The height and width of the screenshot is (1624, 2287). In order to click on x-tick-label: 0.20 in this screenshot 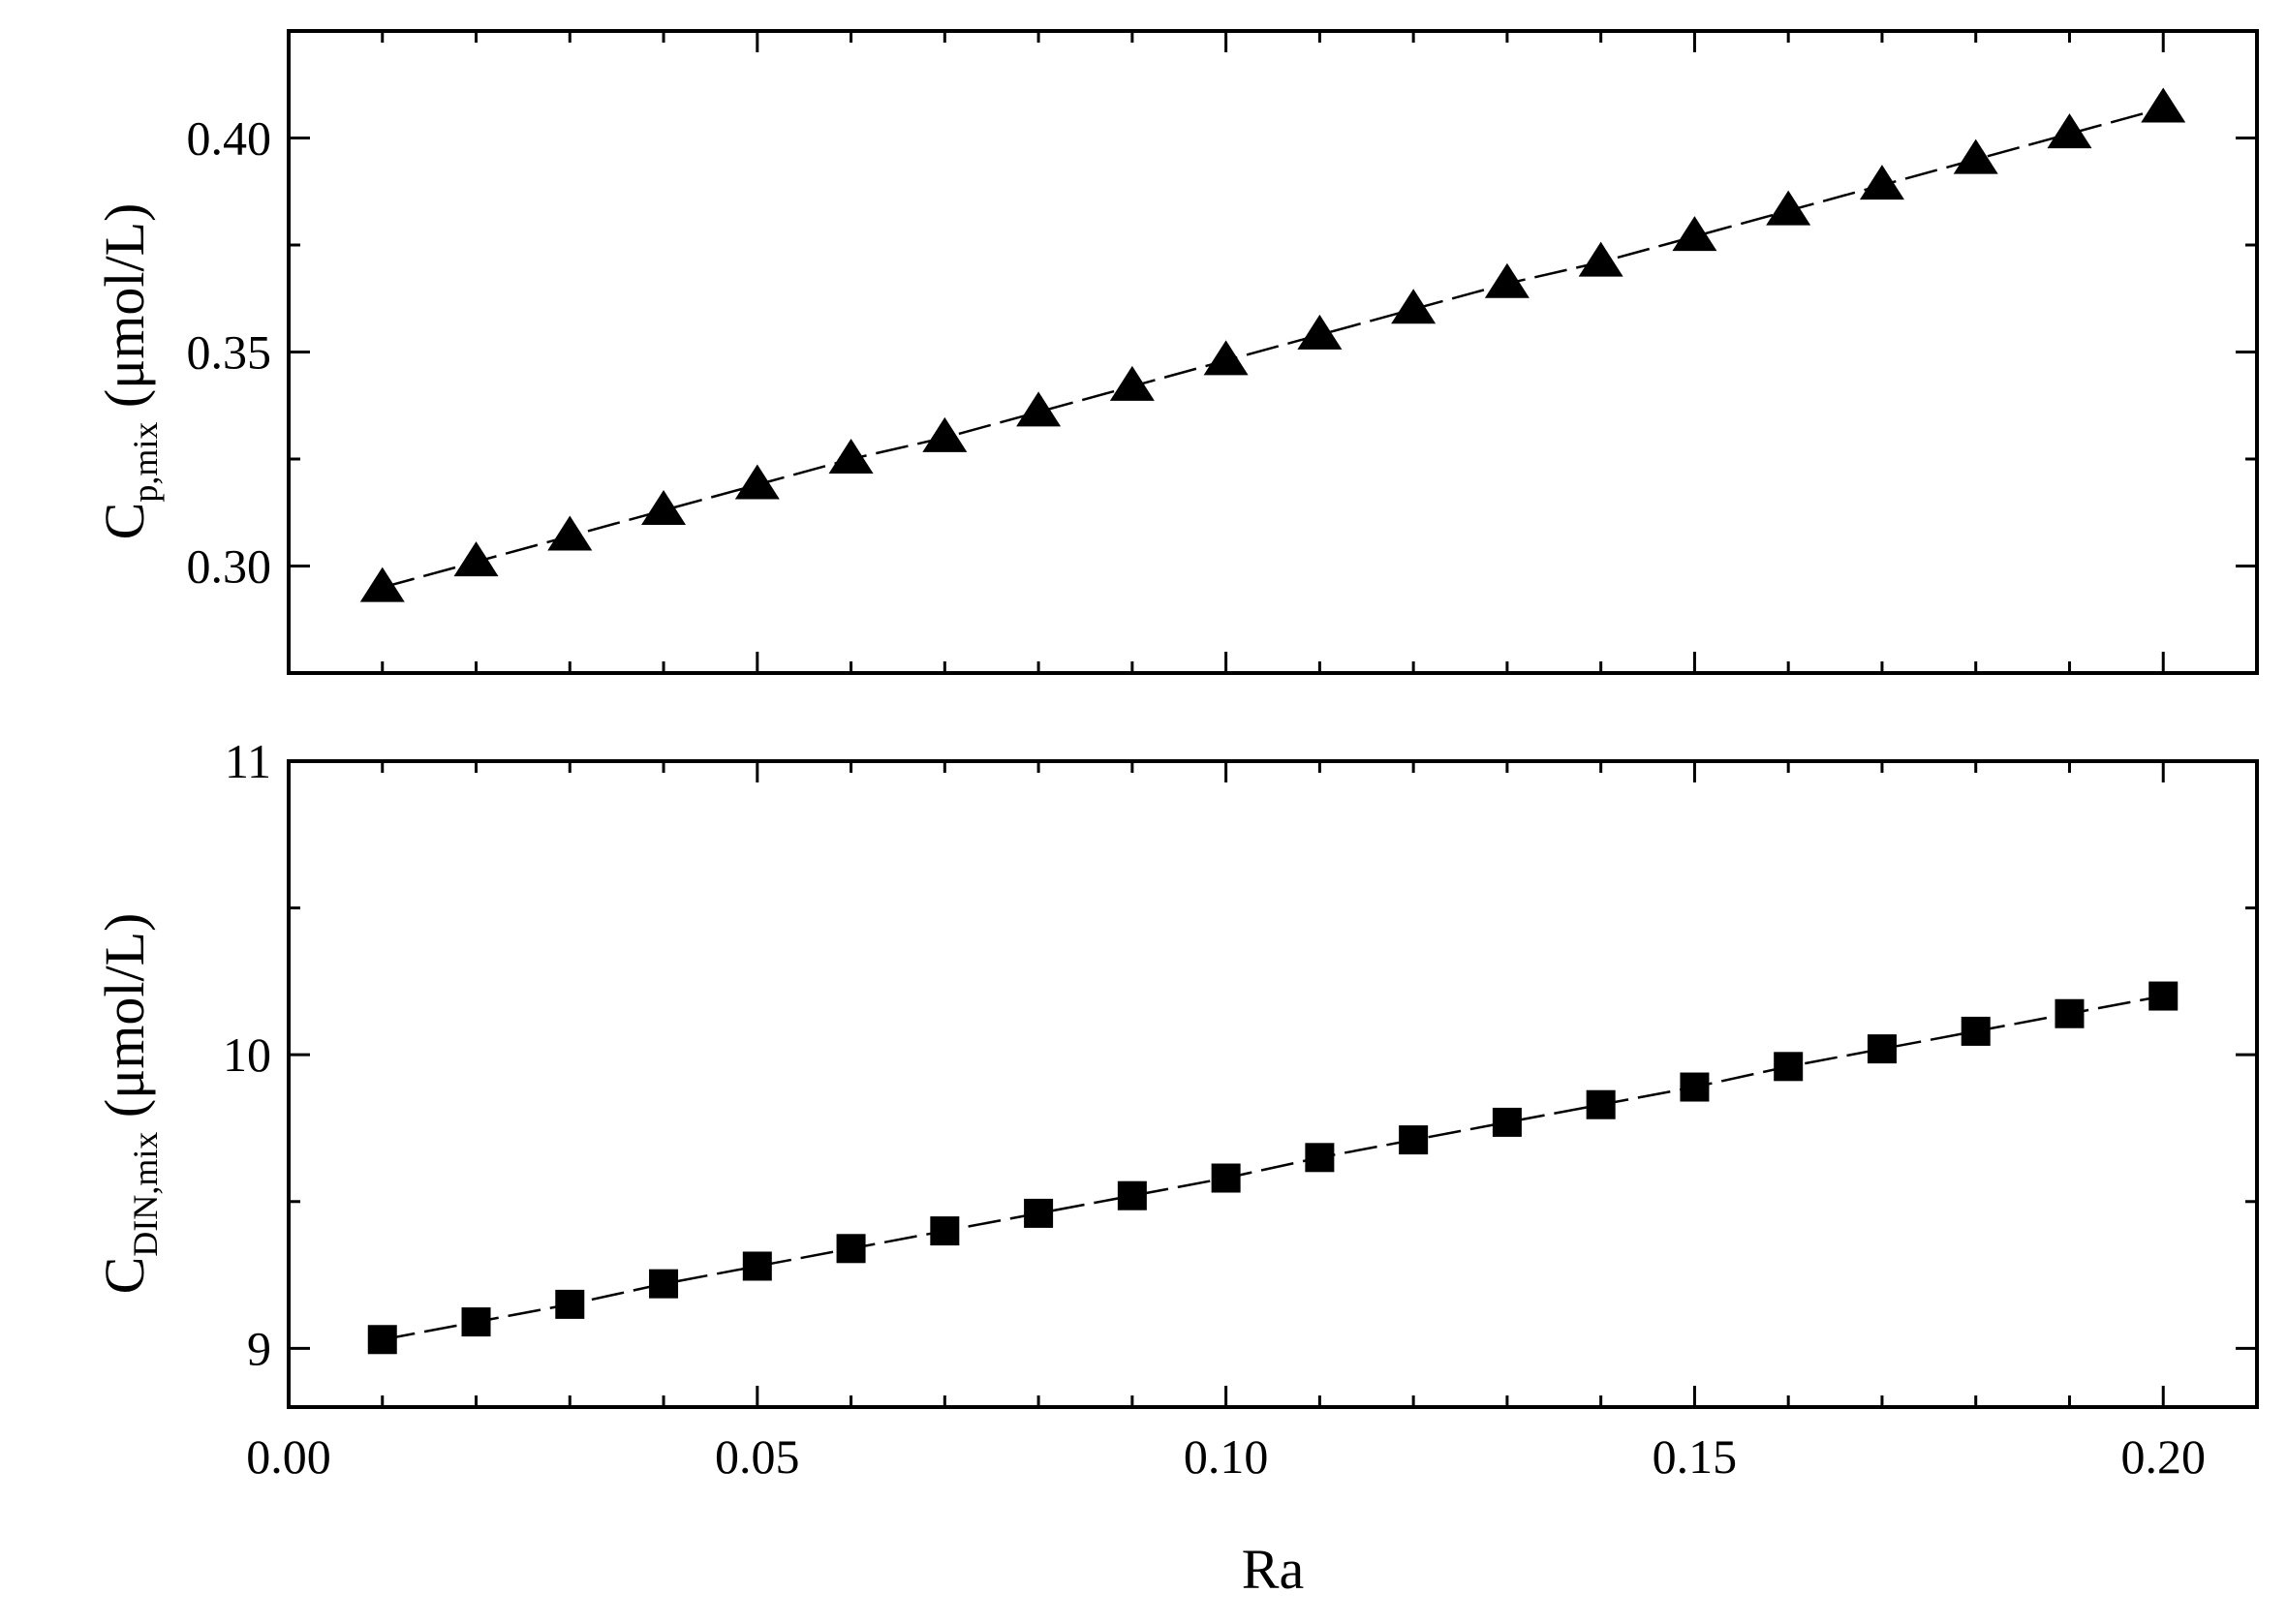, I will do `click(2163, 1456)`.